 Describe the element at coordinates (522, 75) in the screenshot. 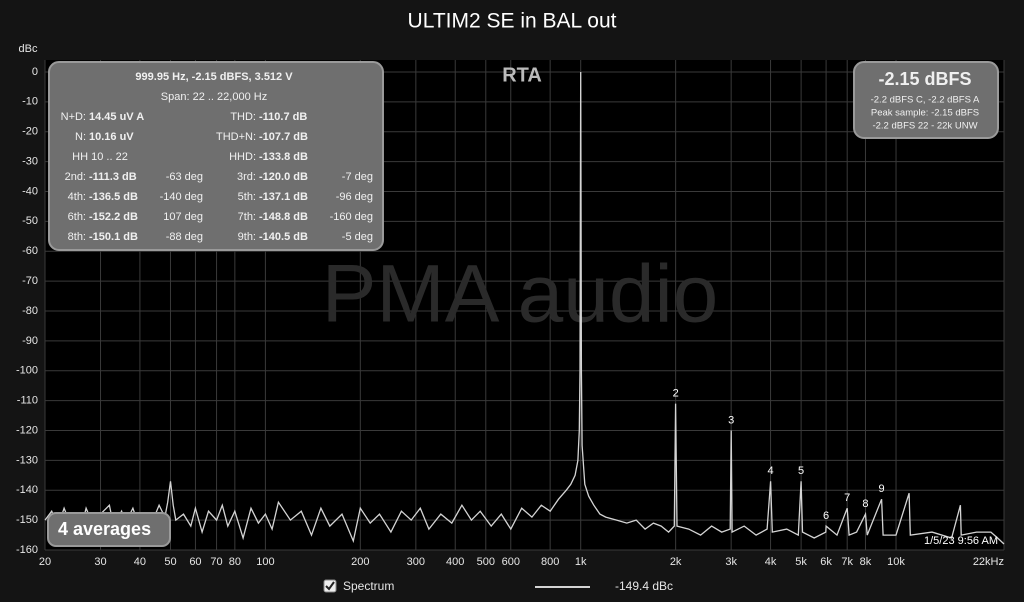

I see `mode-label: RTA` at that location.